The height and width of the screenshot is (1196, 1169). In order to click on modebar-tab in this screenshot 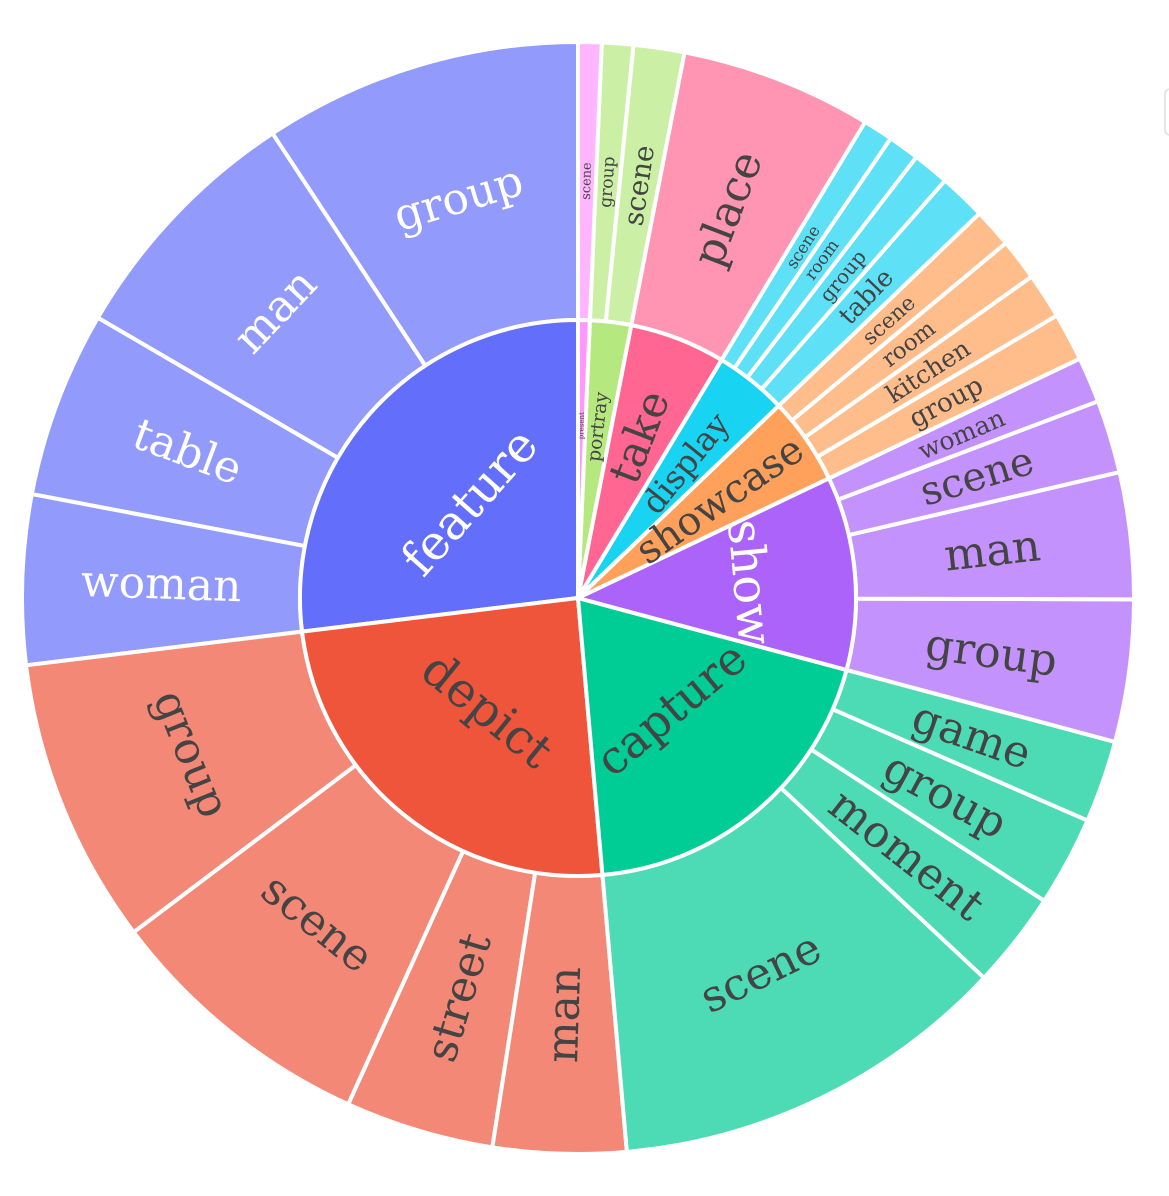, I will do `click(1166, 112)`.